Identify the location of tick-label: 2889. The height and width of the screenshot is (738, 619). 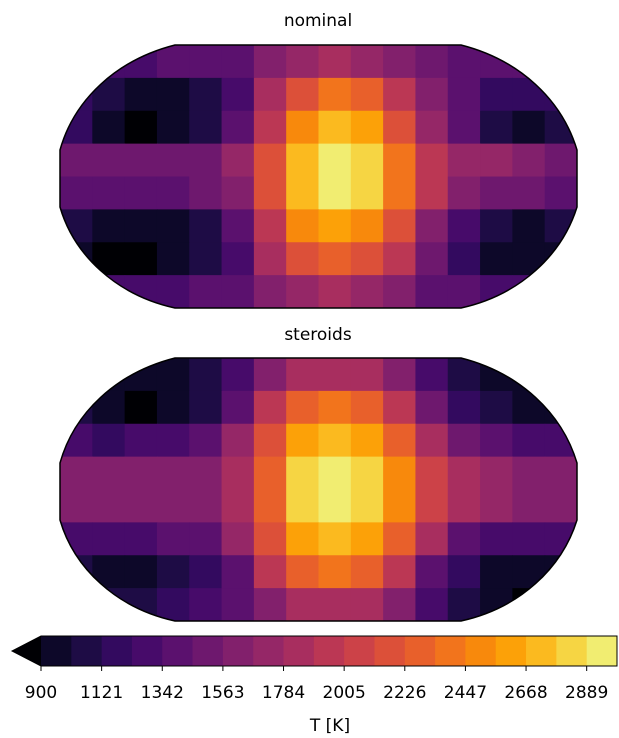
(586, 693).